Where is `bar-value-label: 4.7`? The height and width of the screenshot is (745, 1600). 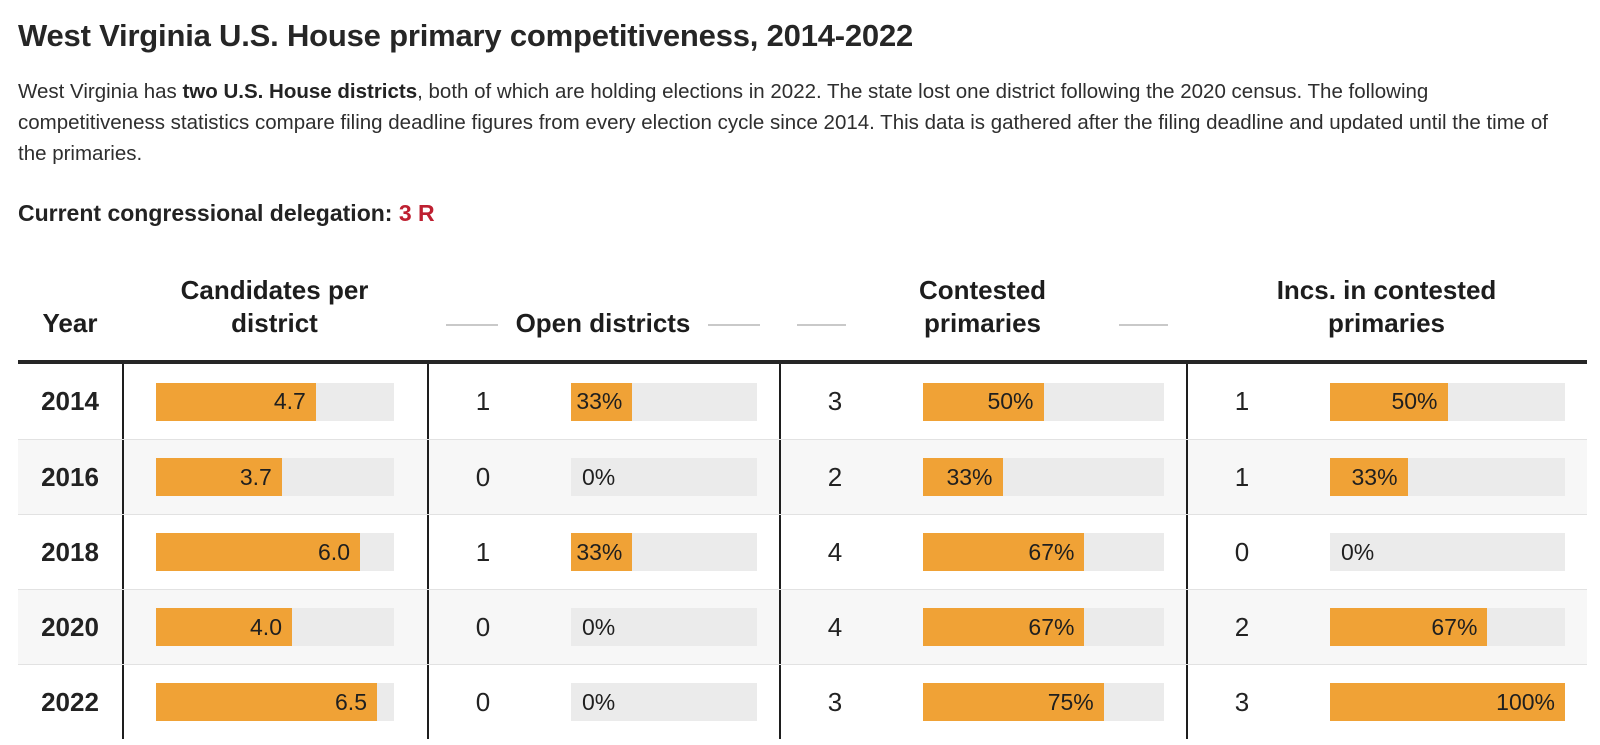
bar-value-label: 4.7 is located at coordinates (289, 401).